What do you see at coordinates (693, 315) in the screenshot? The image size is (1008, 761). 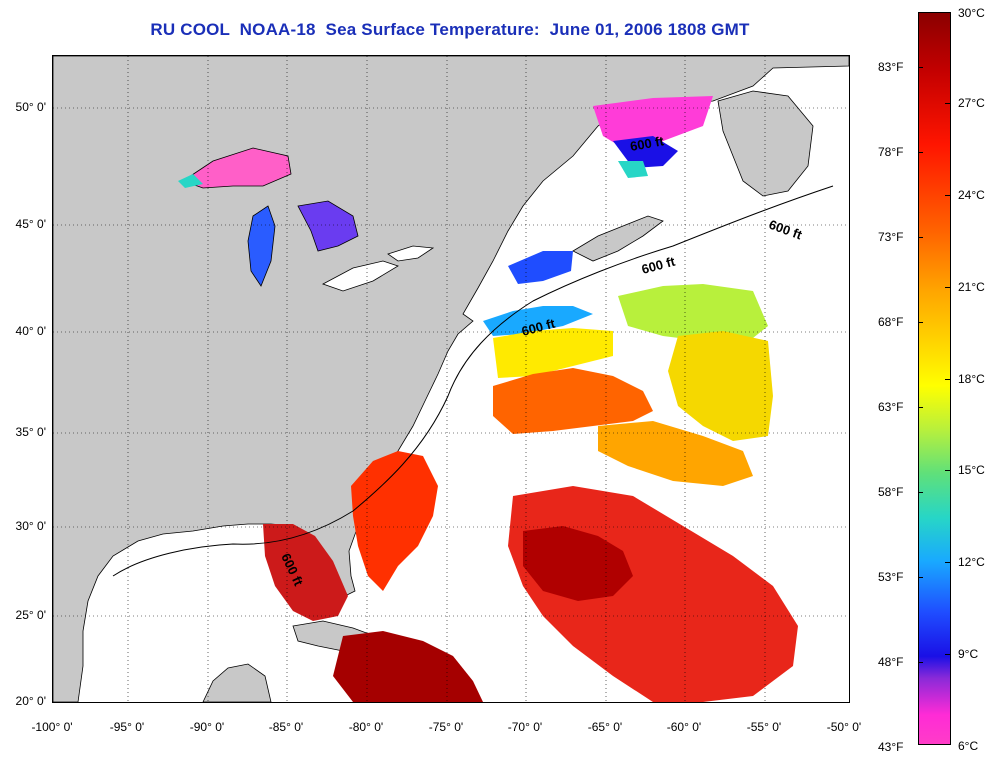 I see `sst-offshore-green` at bounding box center [693, 315].